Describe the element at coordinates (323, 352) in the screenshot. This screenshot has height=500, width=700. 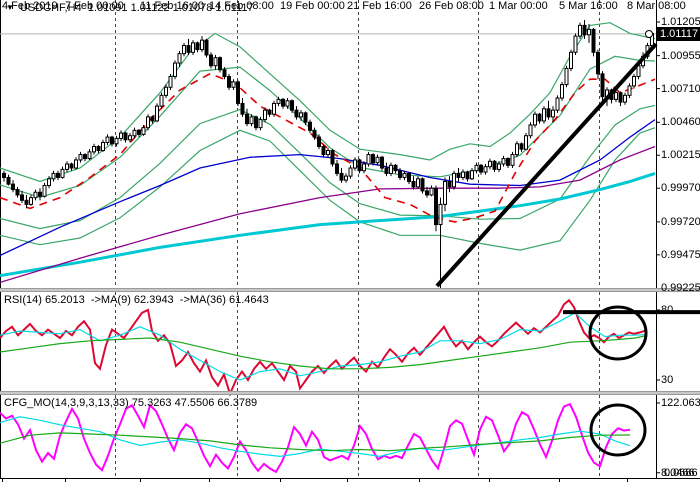
I see `rsi-ma36-line` at that location.